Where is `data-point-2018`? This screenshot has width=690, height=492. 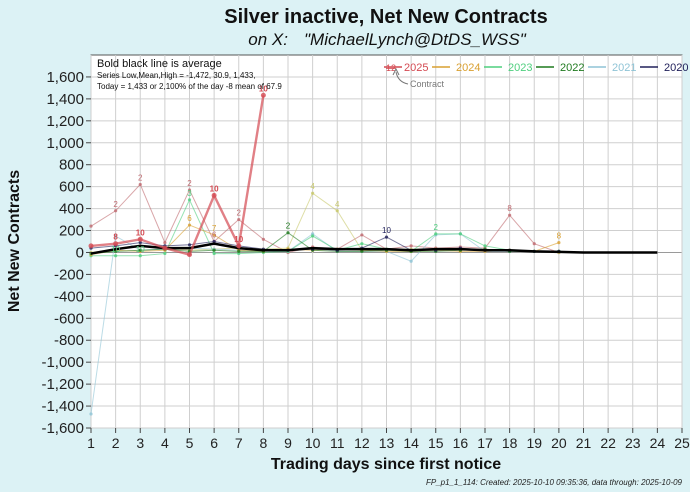
data-point-2018 is located at coordinates (337, 211).